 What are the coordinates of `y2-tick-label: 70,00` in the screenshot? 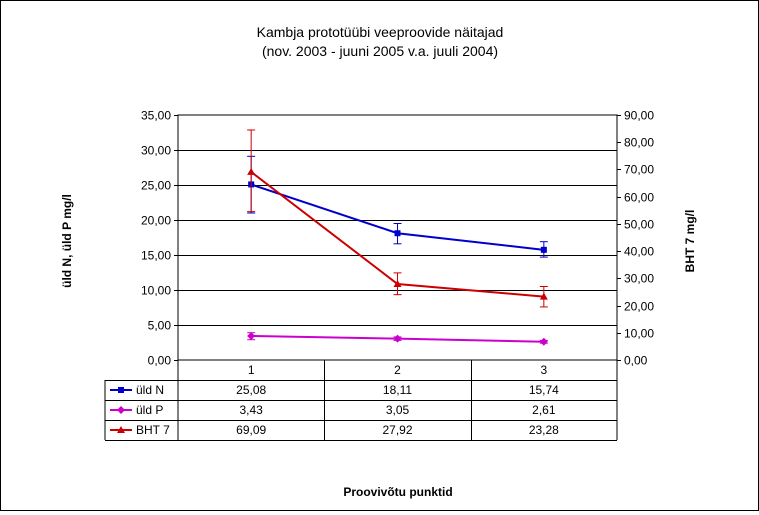 It's located at (639, 170).